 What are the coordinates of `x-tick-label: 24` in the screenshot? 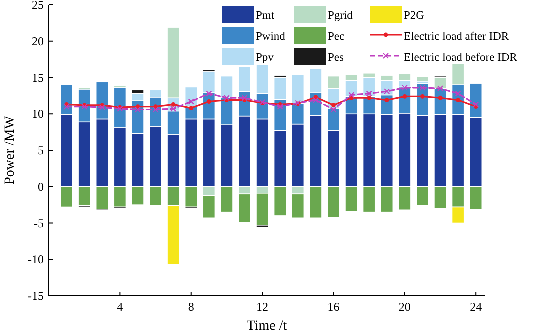 It's located at (476, 307).